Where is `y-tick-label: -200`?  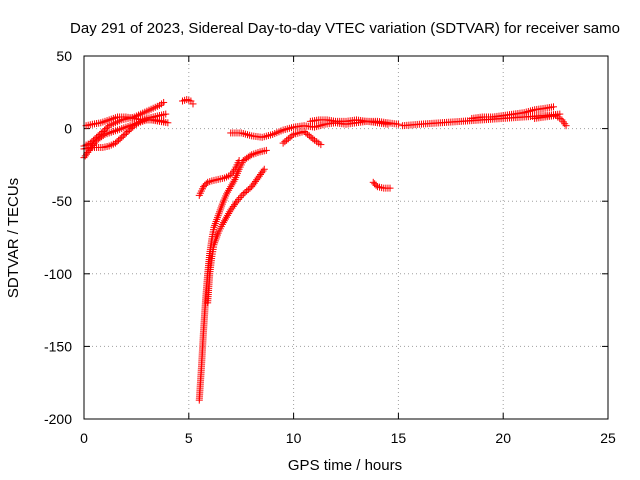 y-tick-label: -200 is located at coordinates (58, 419).